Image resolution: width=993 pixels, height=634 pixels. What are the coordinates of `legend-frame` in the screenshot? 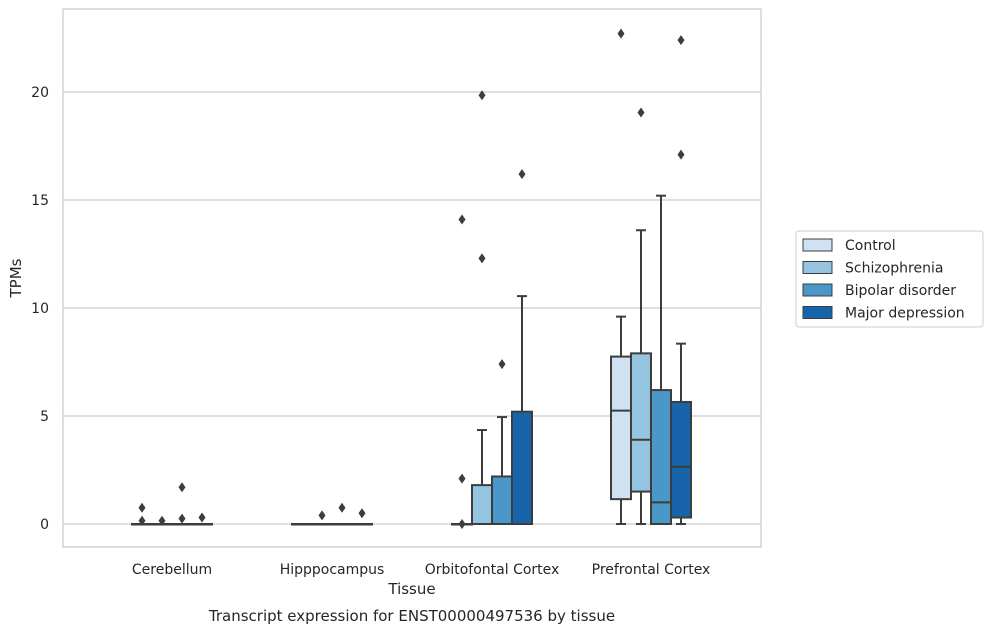 It's located at (889, 279).